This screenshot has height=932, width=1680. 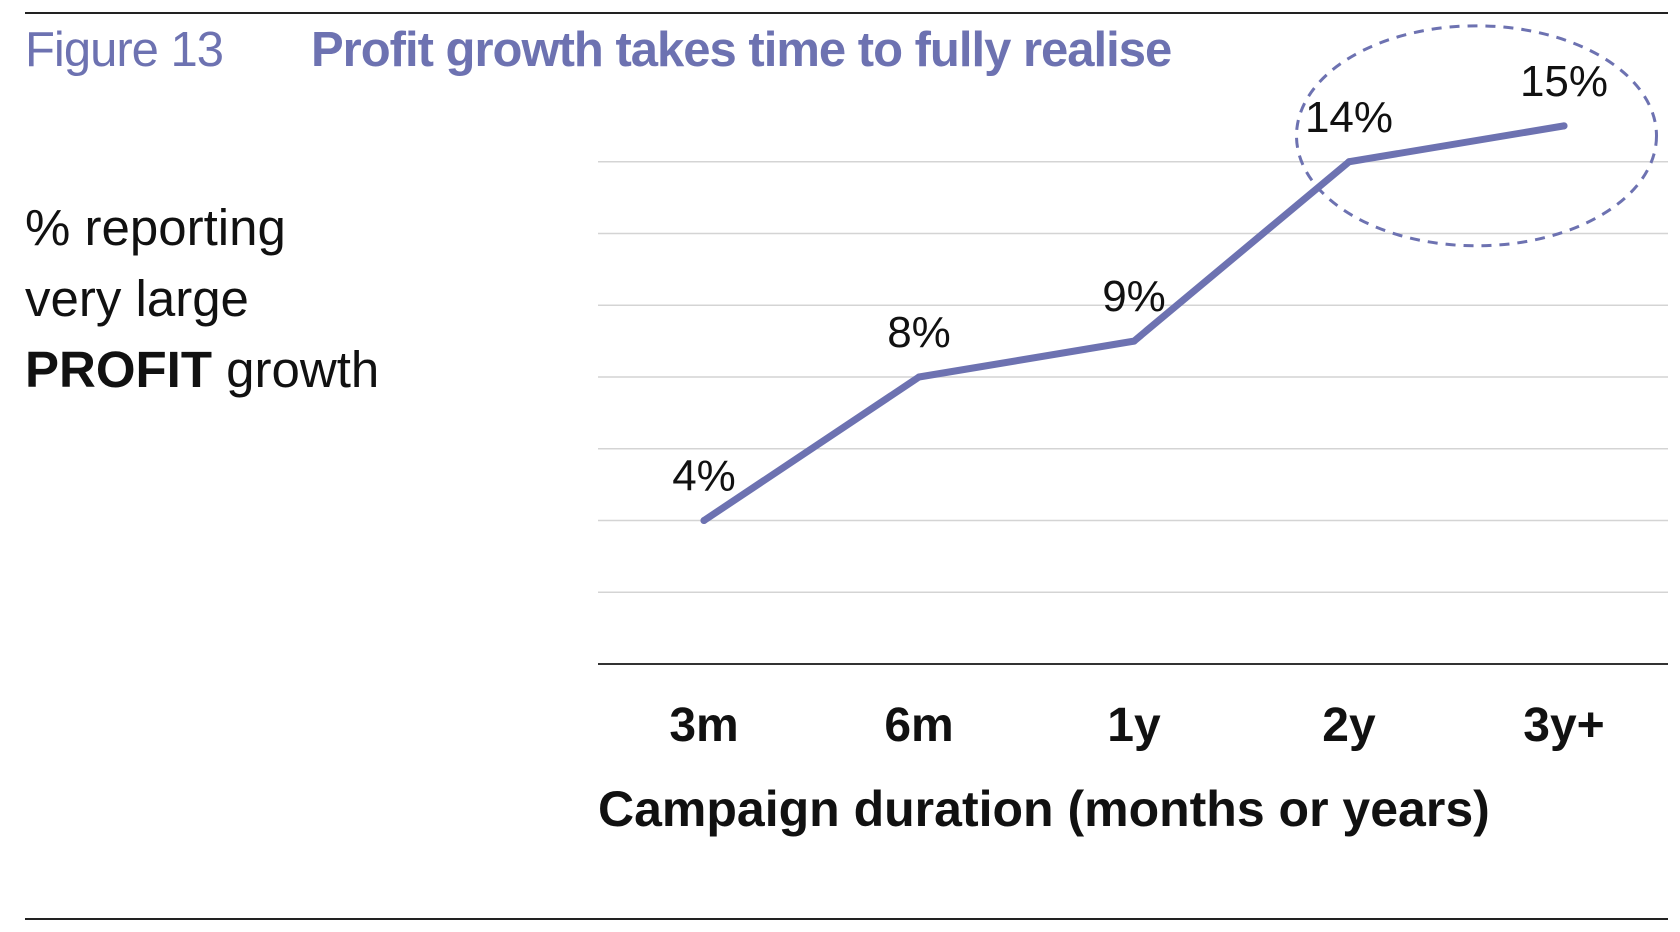 I want to click on data-point-2y, so click(x=1349, y=162).